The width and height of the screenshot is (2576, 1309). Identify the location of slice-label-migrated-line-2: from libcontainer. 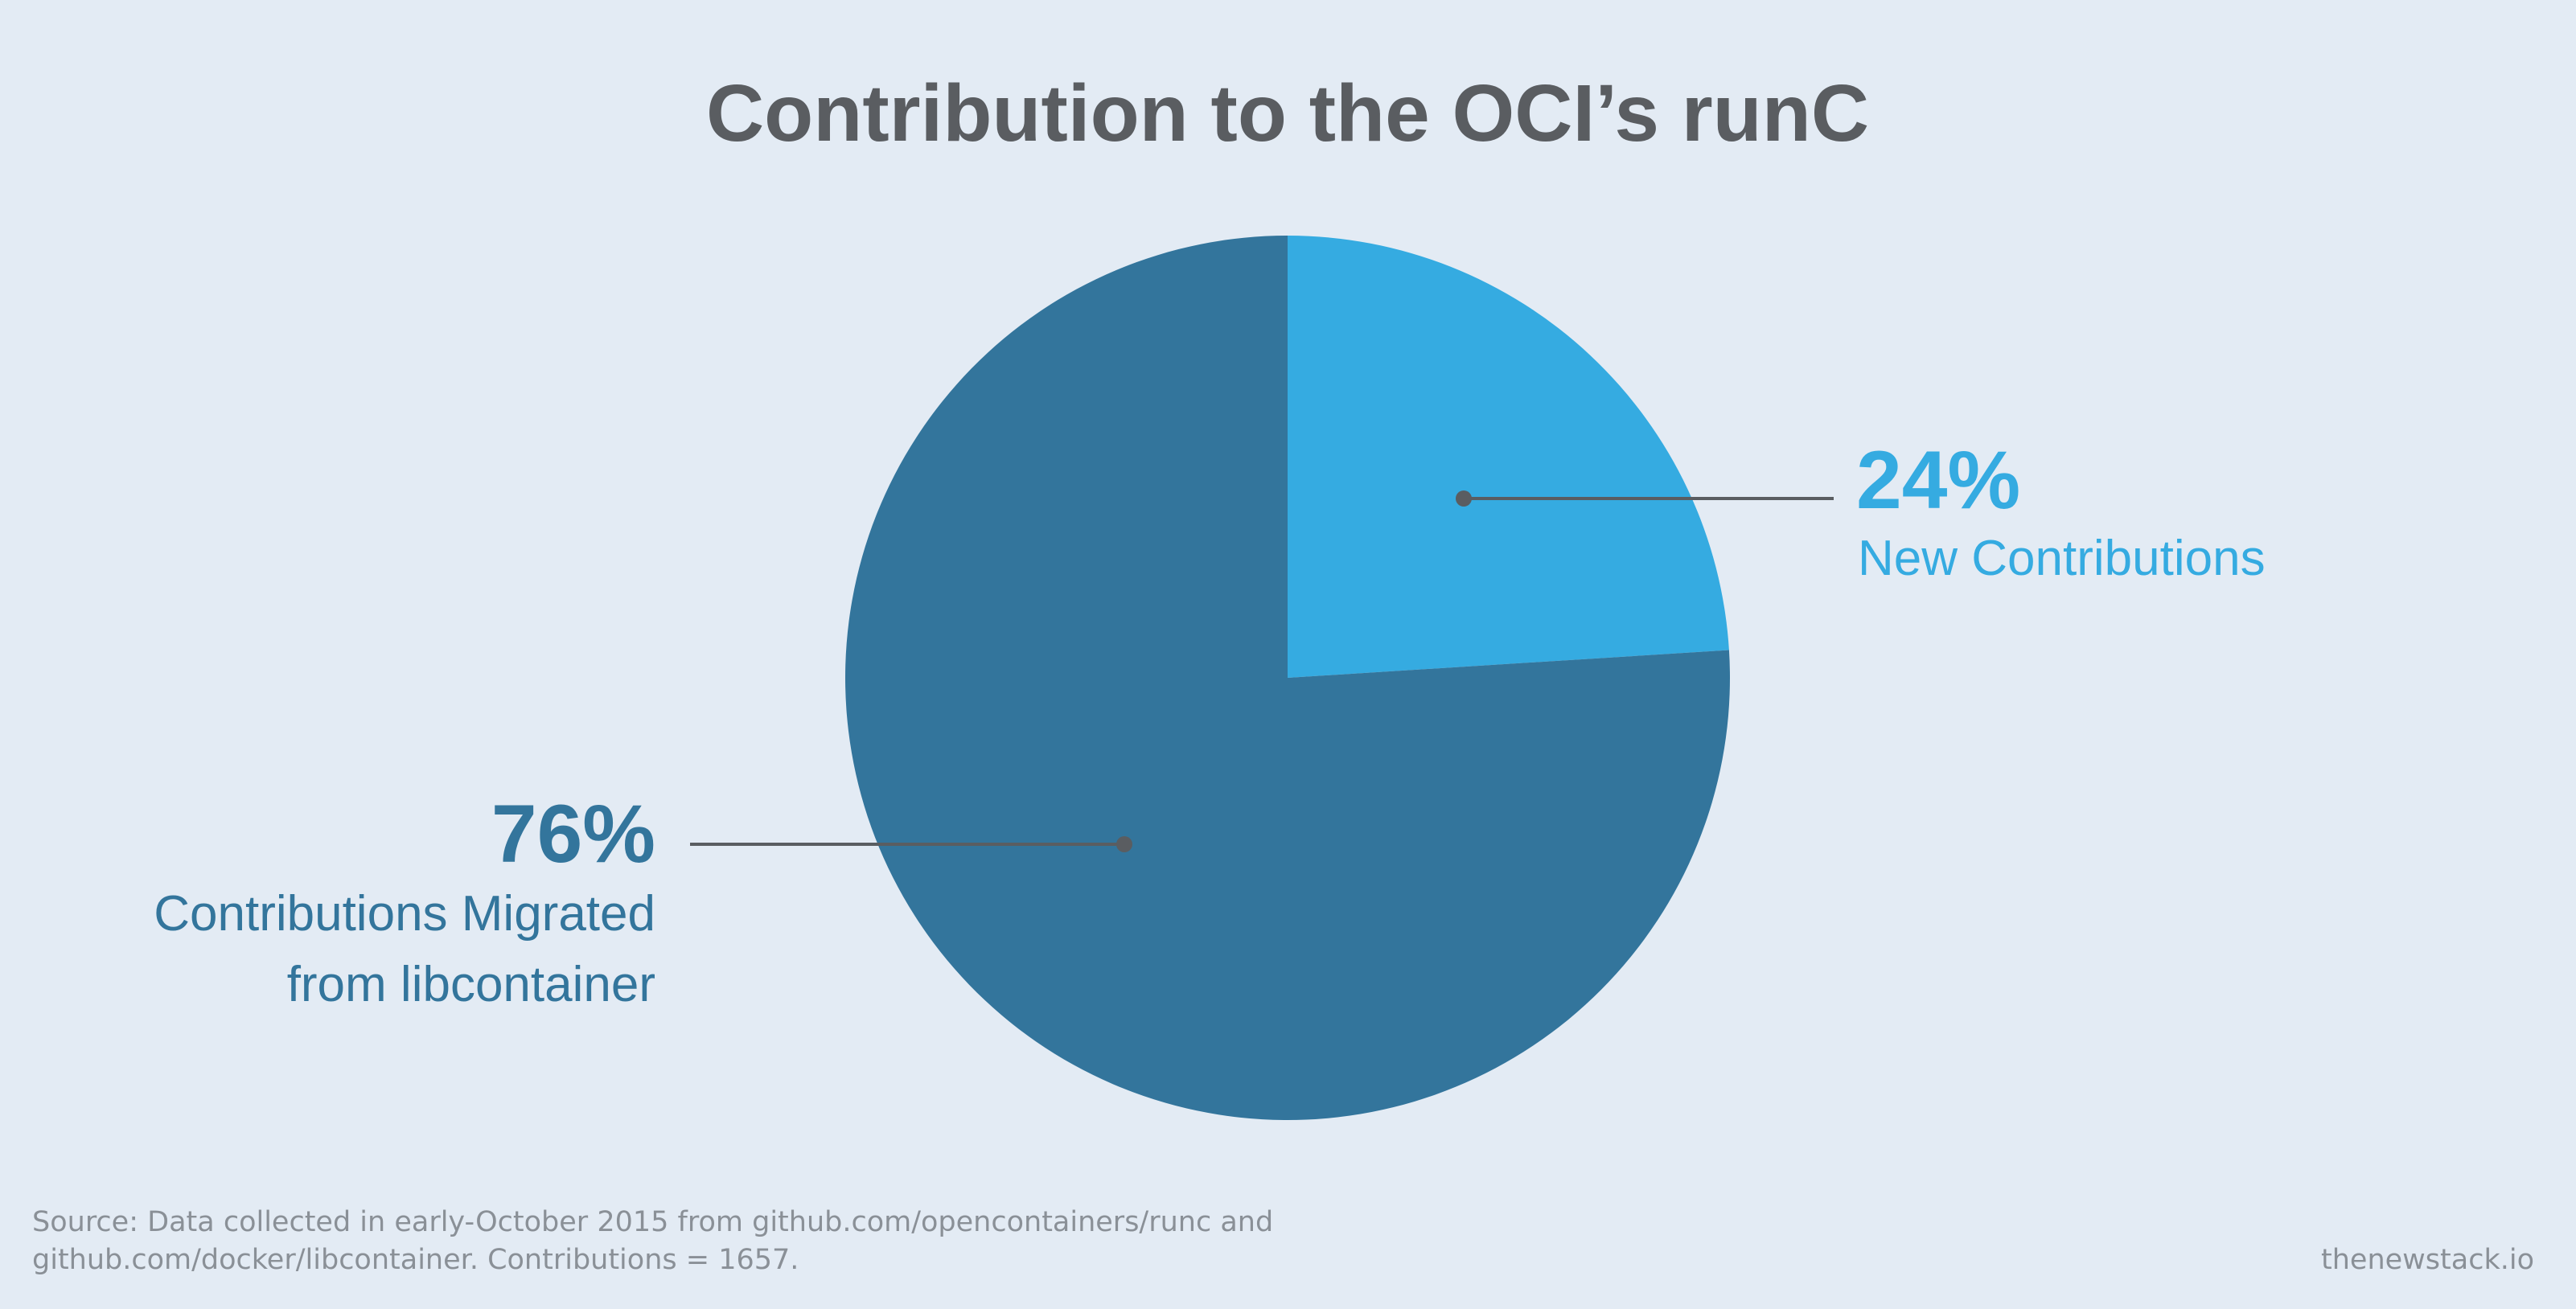
(471, 985).